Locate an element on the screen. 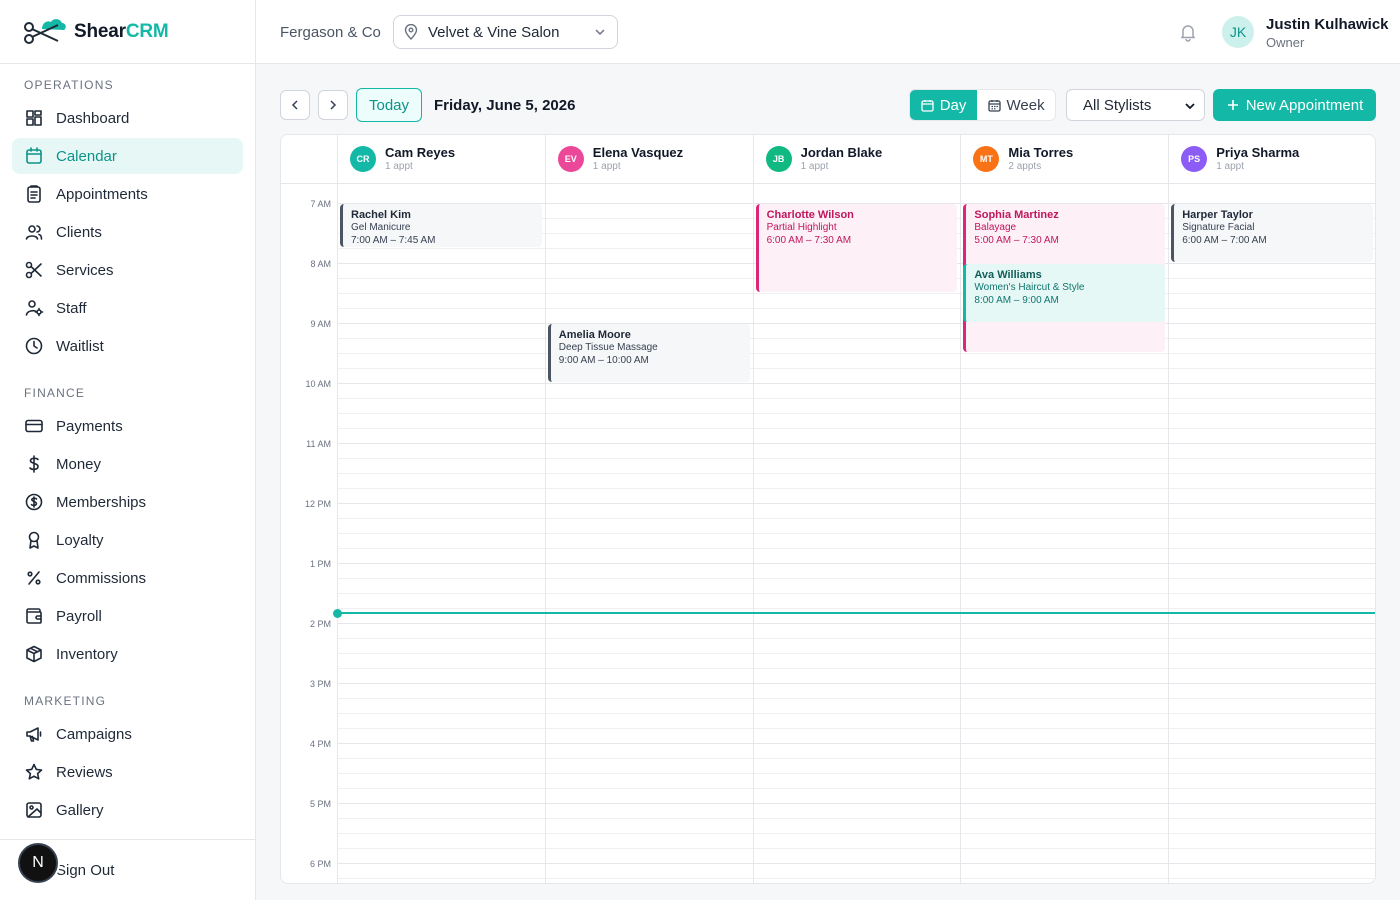 Image resolution: width=1400 pixels, height=900 pixels. clock-icon is located at coordinates (34, 346).